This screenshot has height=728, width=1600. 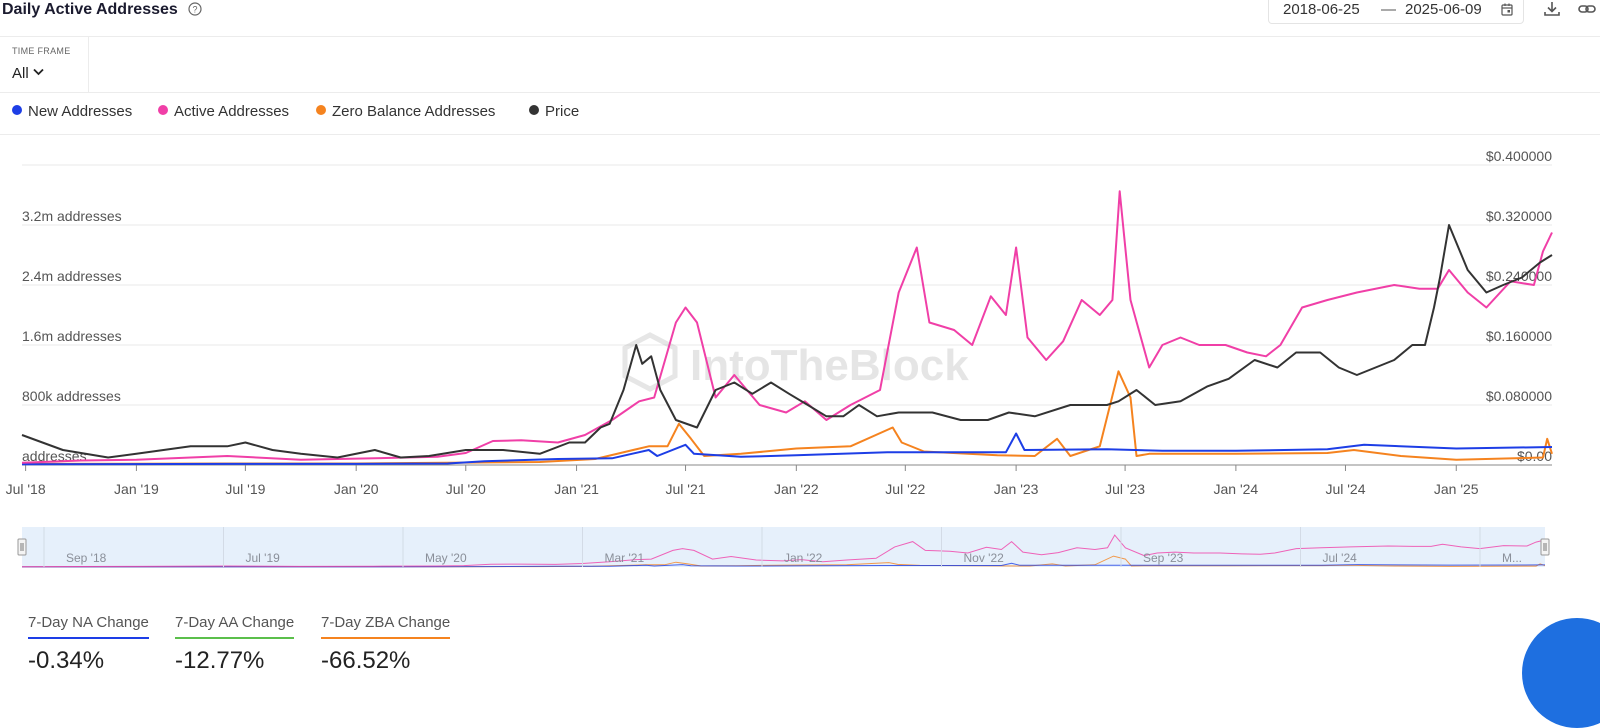 What do you see at coordinates (235, 626) in the screenshot?
I see `stat-label: 7-Day AA Change` at bounding box center [235, 626].